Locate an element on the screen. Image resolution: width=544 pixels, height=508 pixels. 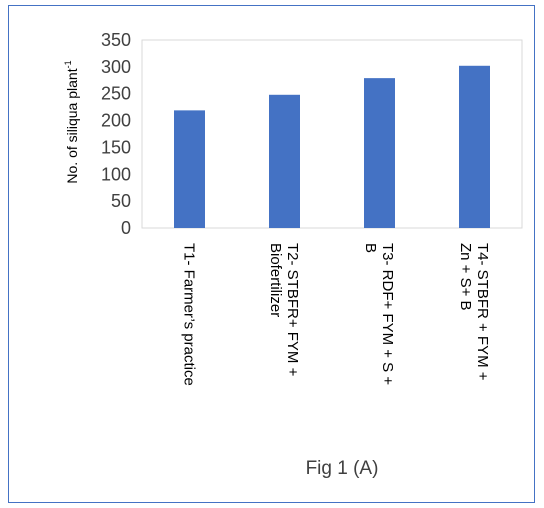
y-tick-label: 100 is located at coordinates (116, 174).